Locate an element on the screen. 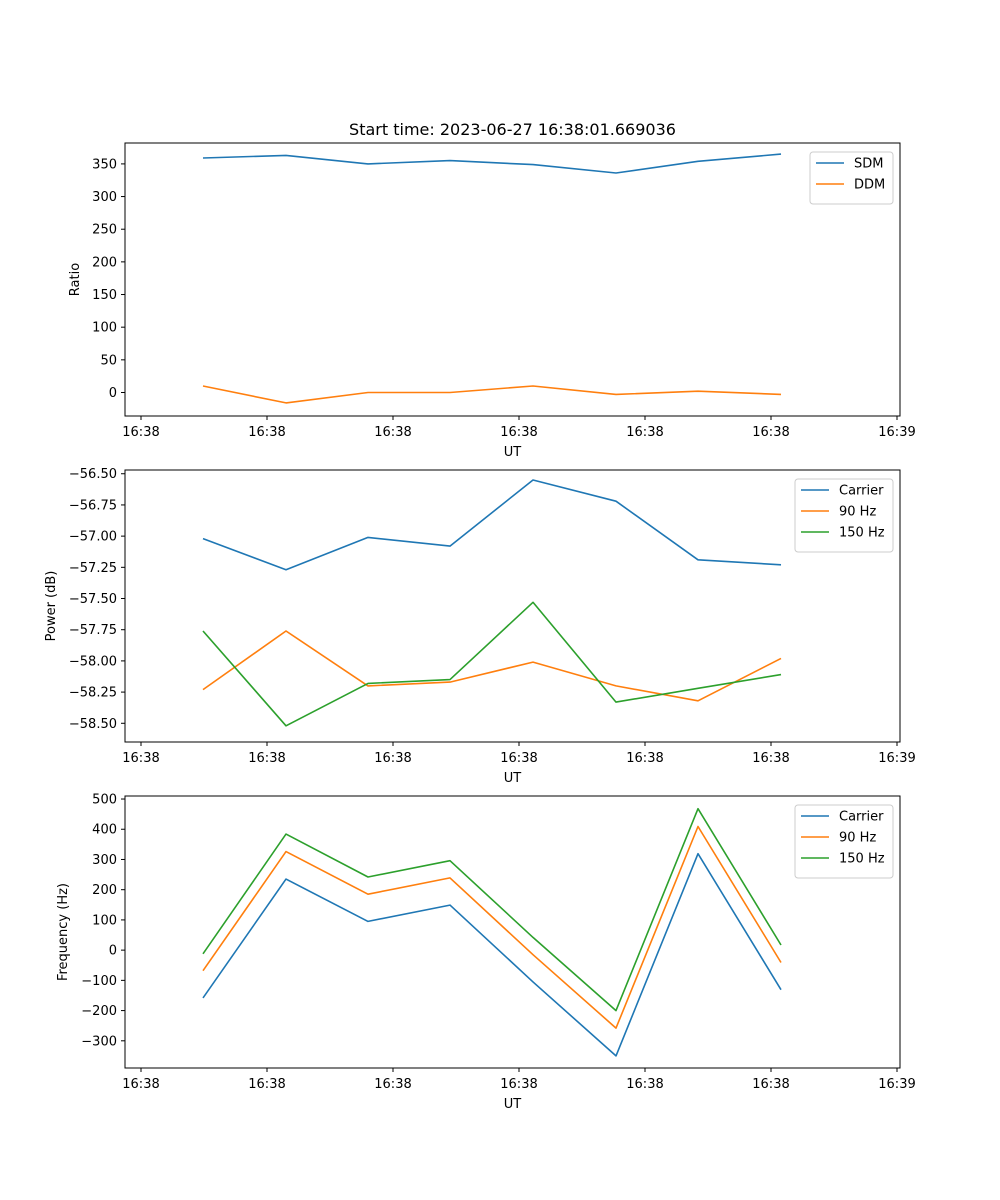  y-tick-label: −58.00 is located at coordinates (93, 661).